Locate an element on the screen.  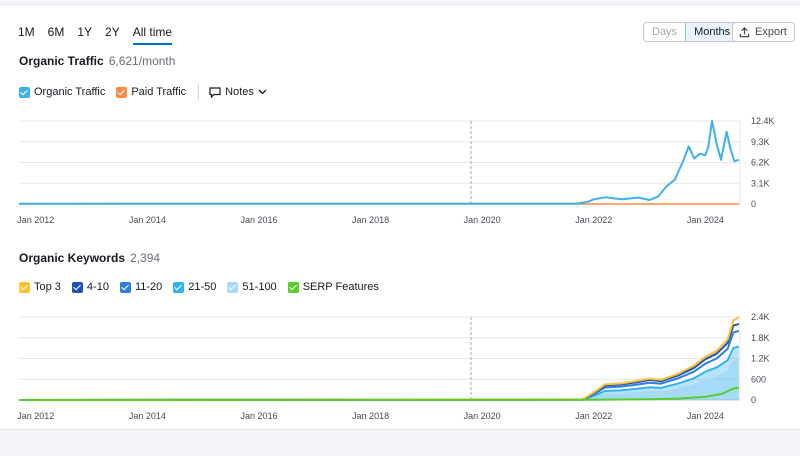
y-tick-label: 1.8K is located at coordinates (760, 338).